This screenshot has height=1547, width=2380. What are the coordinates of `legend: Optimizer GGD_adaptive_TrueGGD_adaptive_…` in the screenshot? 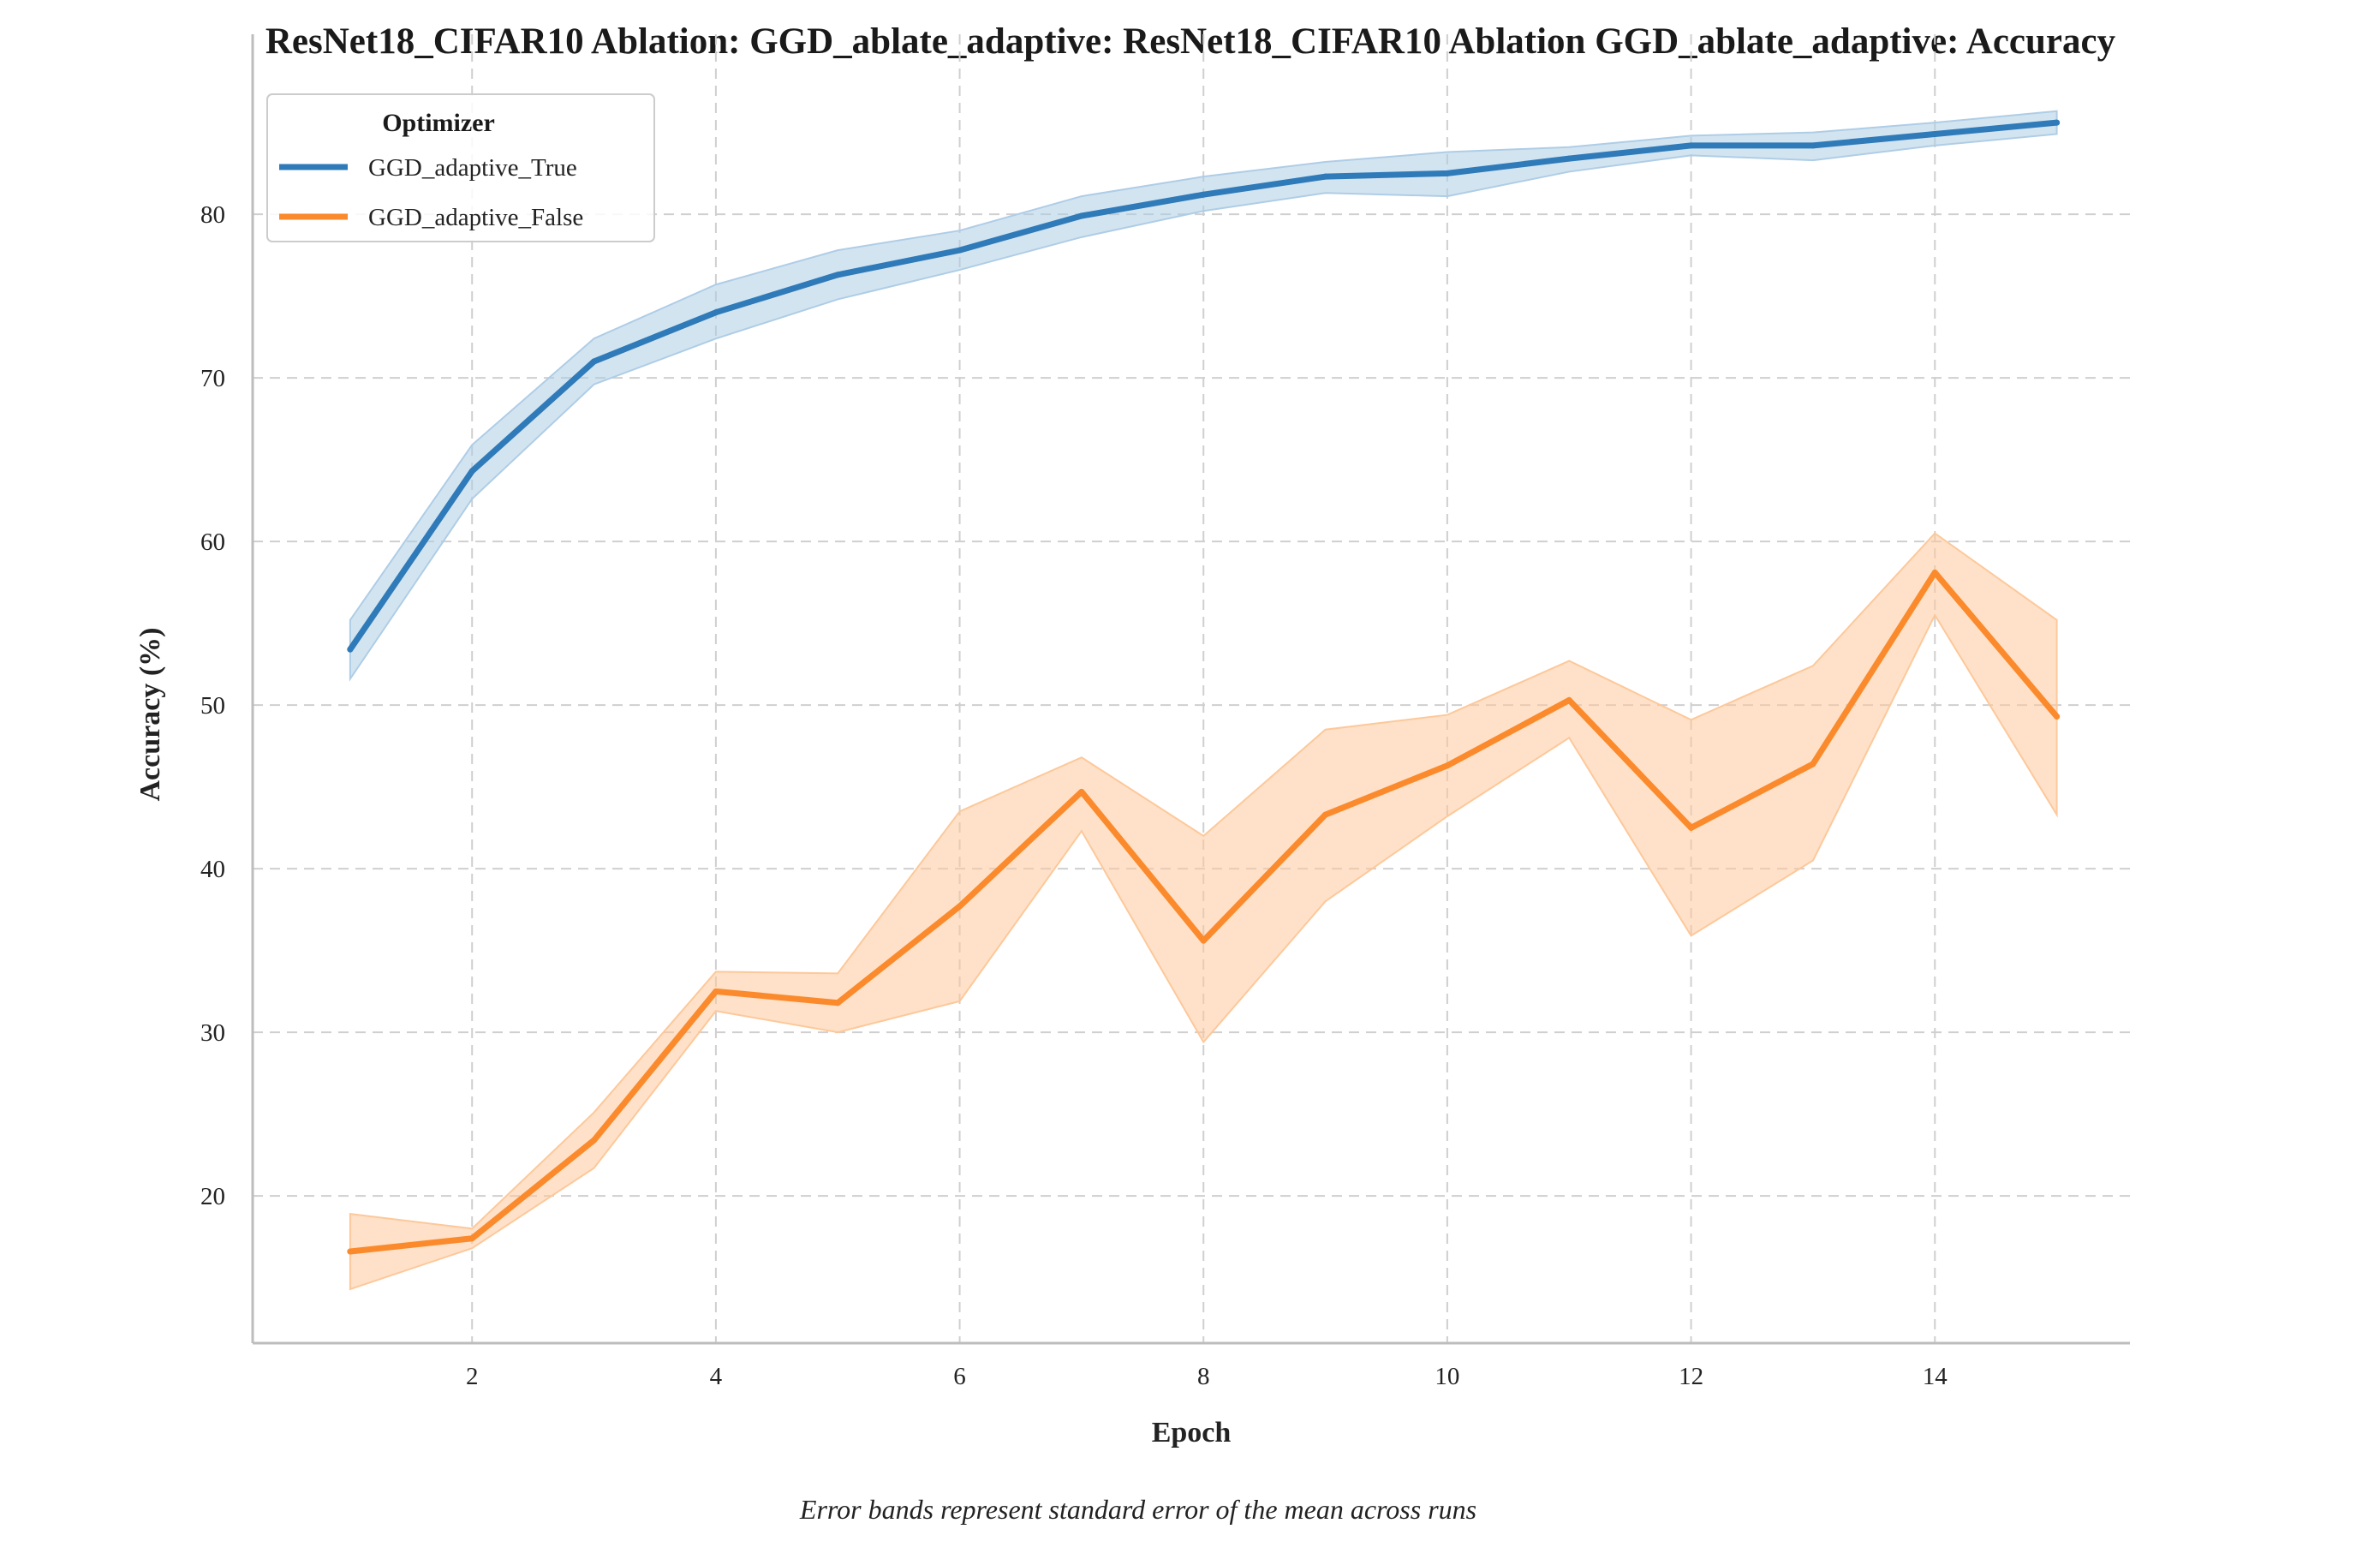 It's located at (460, 167).